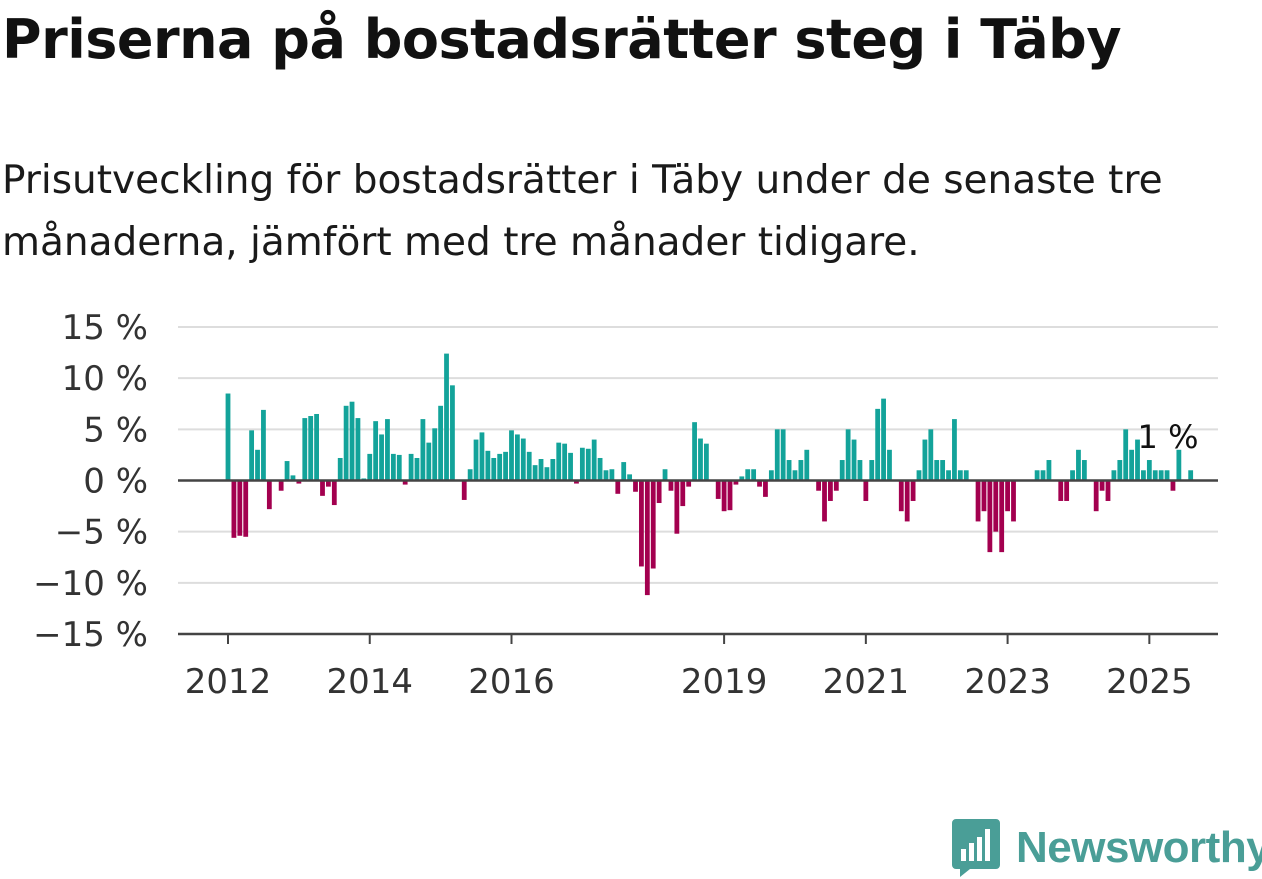  I want to click on page-title: Priserna på bostadsrätter steg i Täby, so click(562, 39).